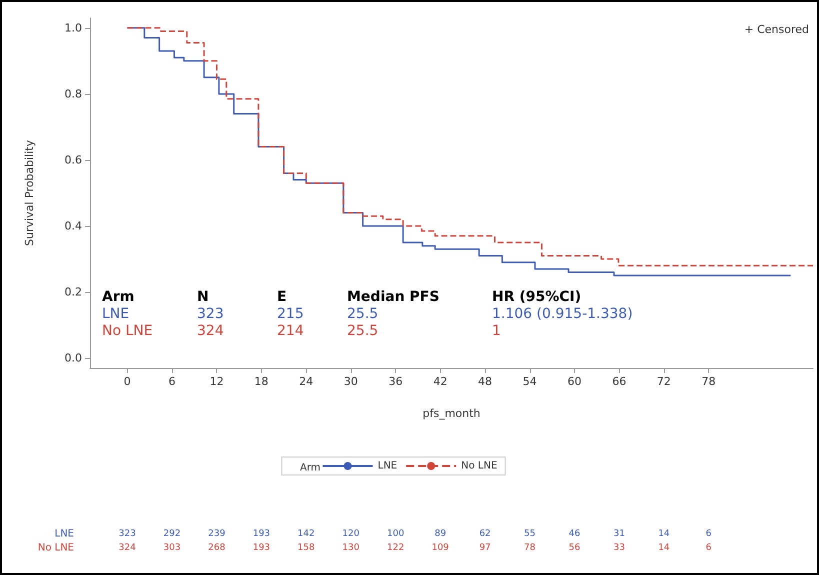 The width and height of the screenshot is (819, 575). Describe the element at coordinates (537, 297) in the screenshot. I see `annotation: HR (95%CI)` at that location.